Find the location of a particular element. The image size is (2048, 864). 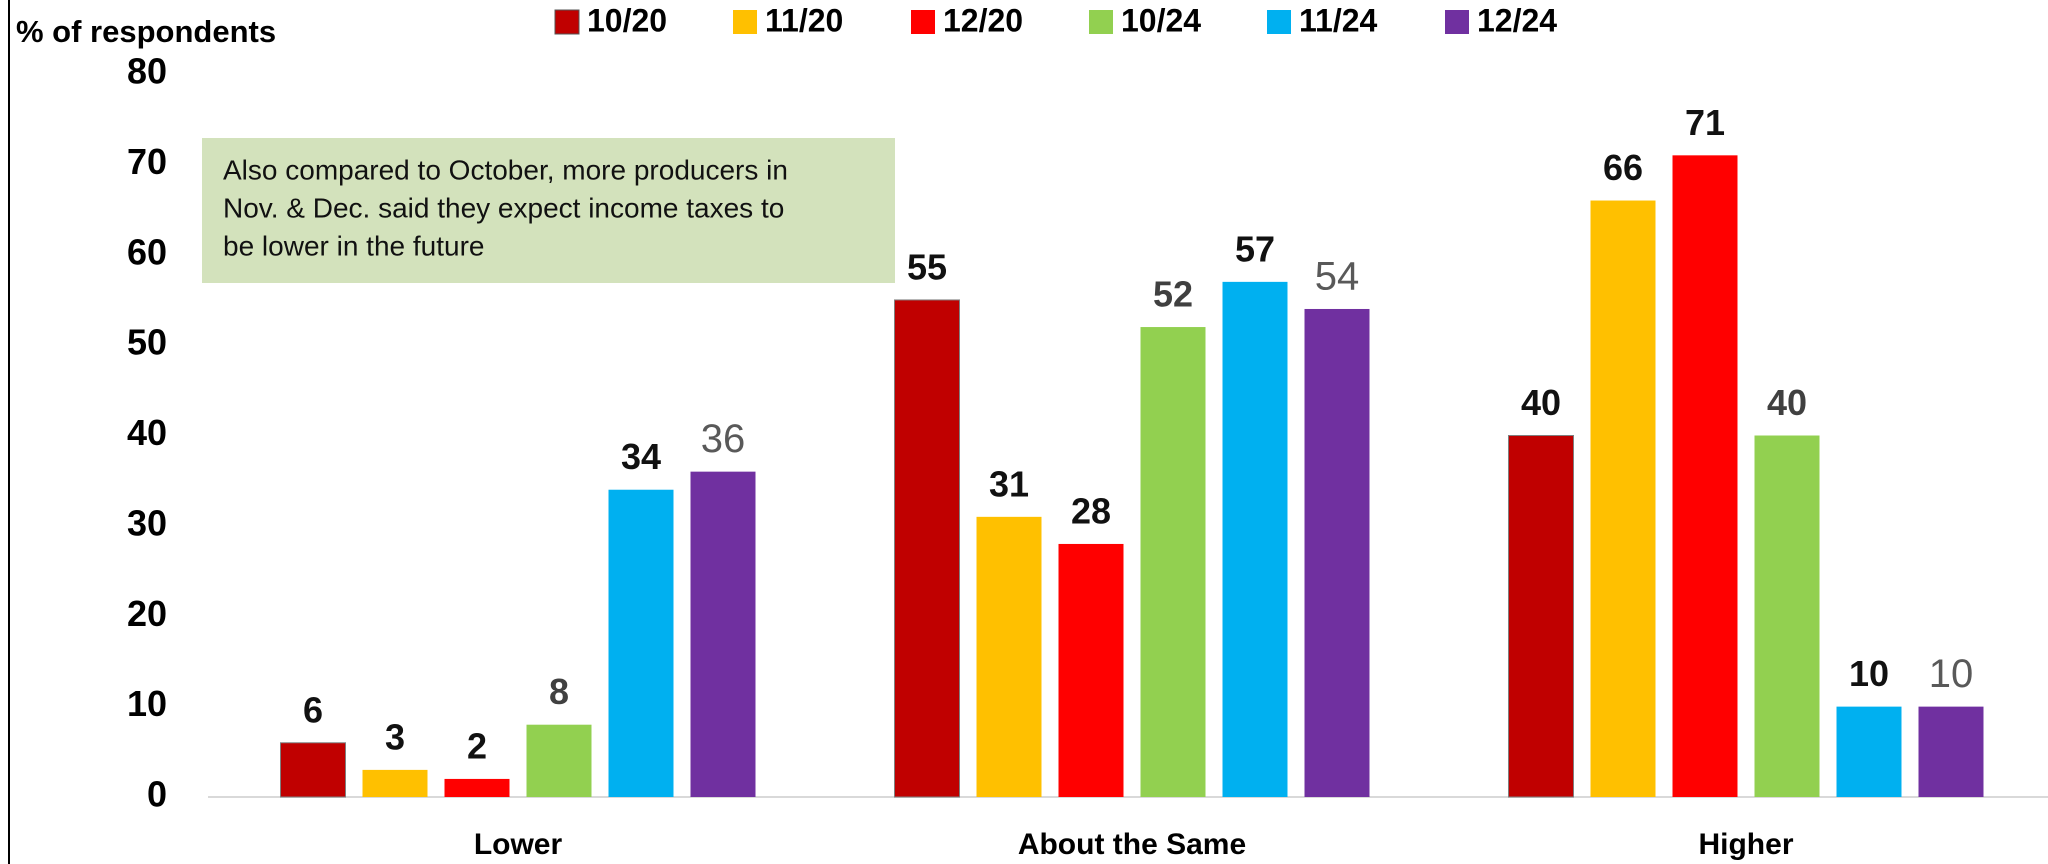

legend-label: 10/24 is located at coordinates (1161, 20).